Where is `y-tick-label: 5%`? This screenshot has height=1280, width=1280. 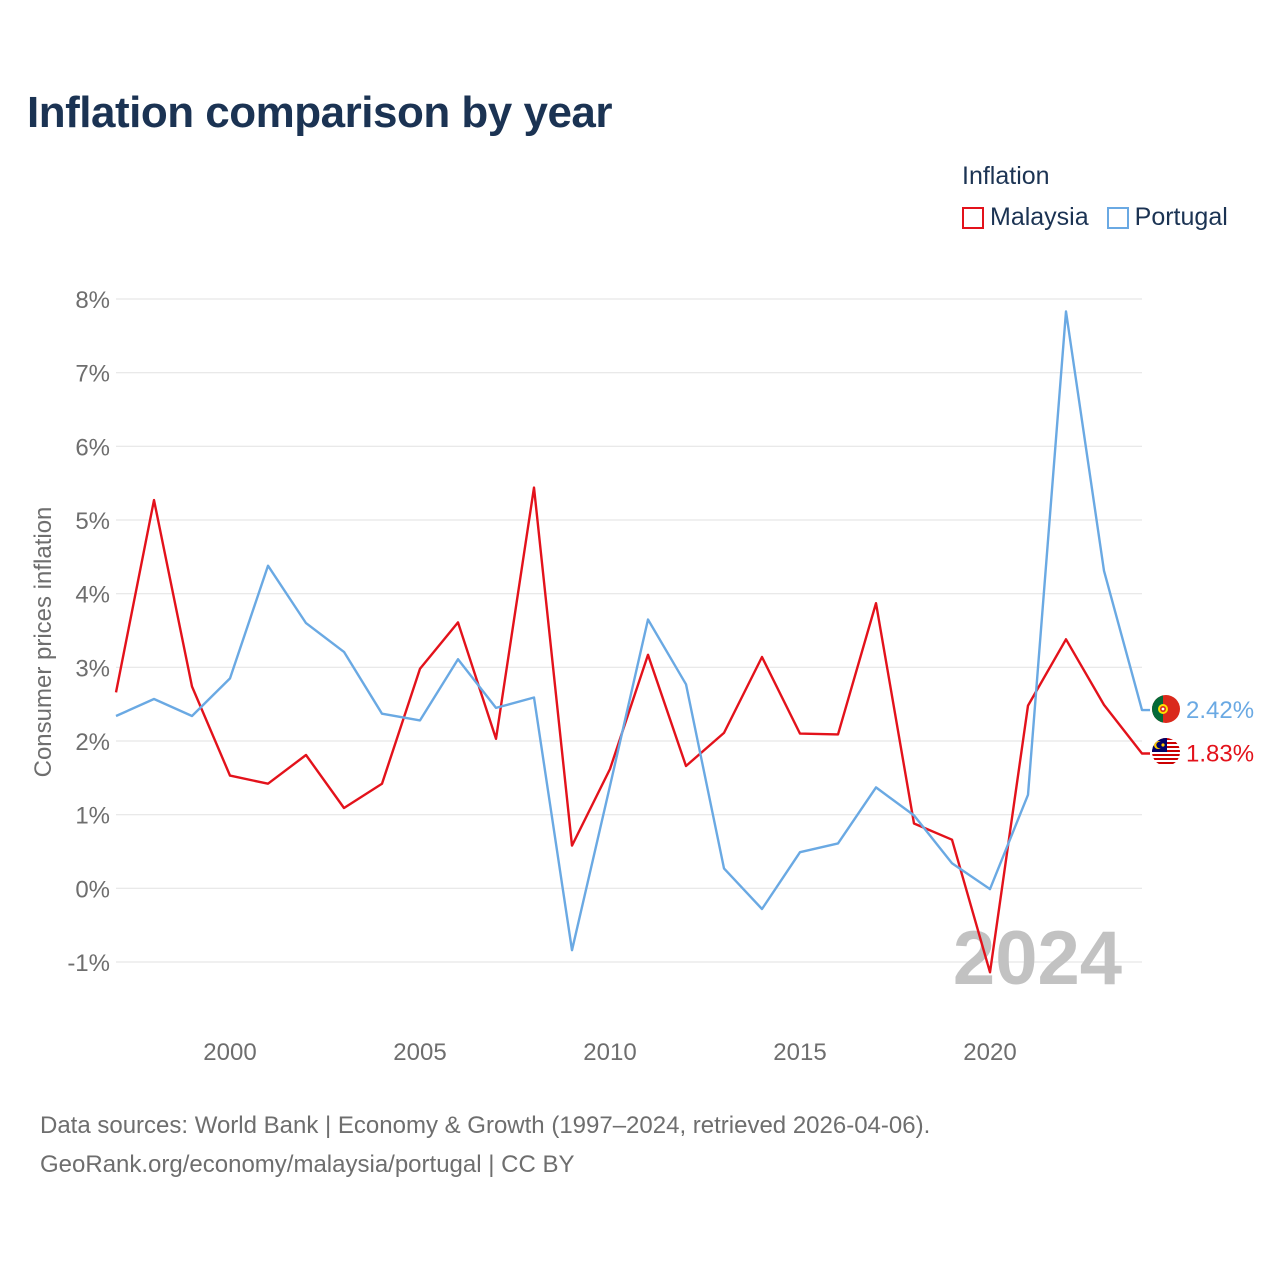 y-tick-label: 5% is located at coordinates (92, 521).